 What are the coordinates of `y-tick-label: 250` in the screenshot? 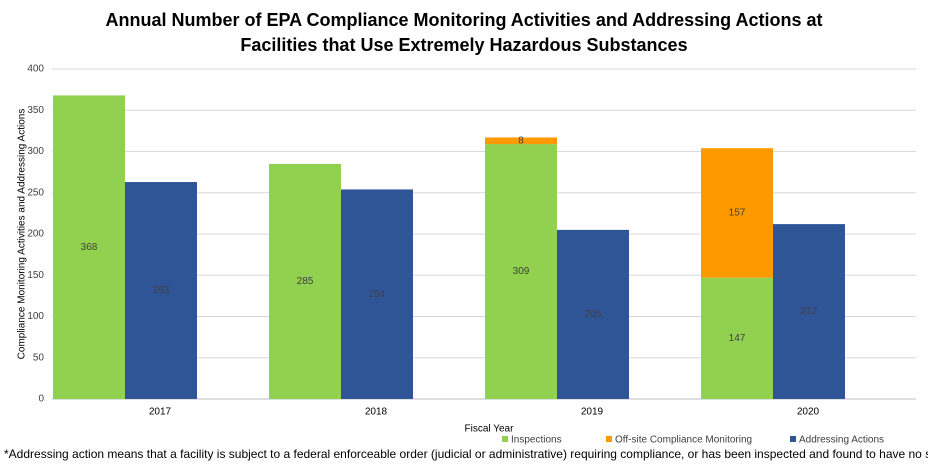 It's located at (35, 192).